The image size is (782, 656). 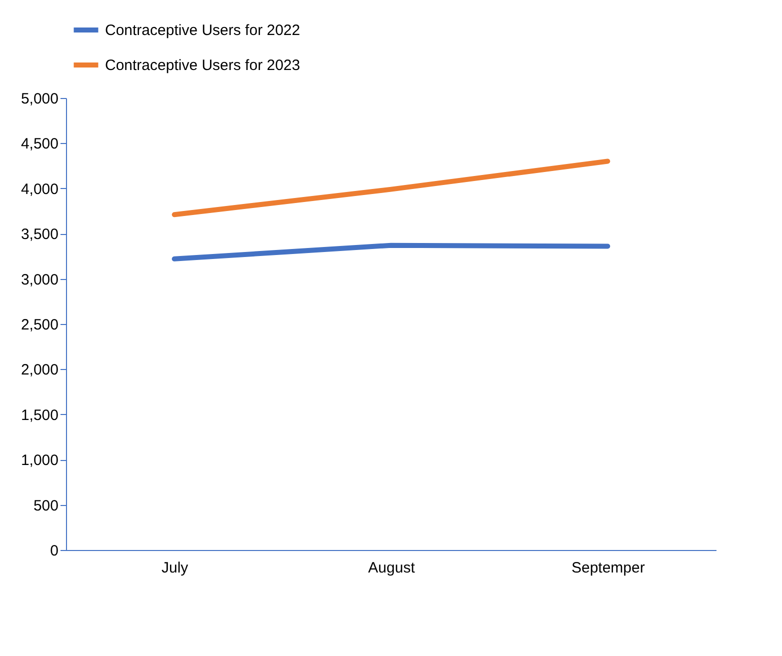 What do you see at coordinates (39, 189) in the screenshot?
I see `y-tick-label: 4,000` at bounding box center [39, 189].